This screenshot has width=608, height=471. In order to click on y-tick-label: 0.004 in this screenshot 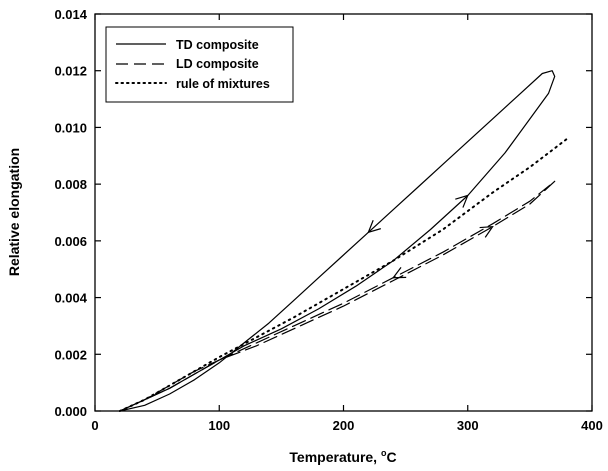, I will do `click(70, 298)`.